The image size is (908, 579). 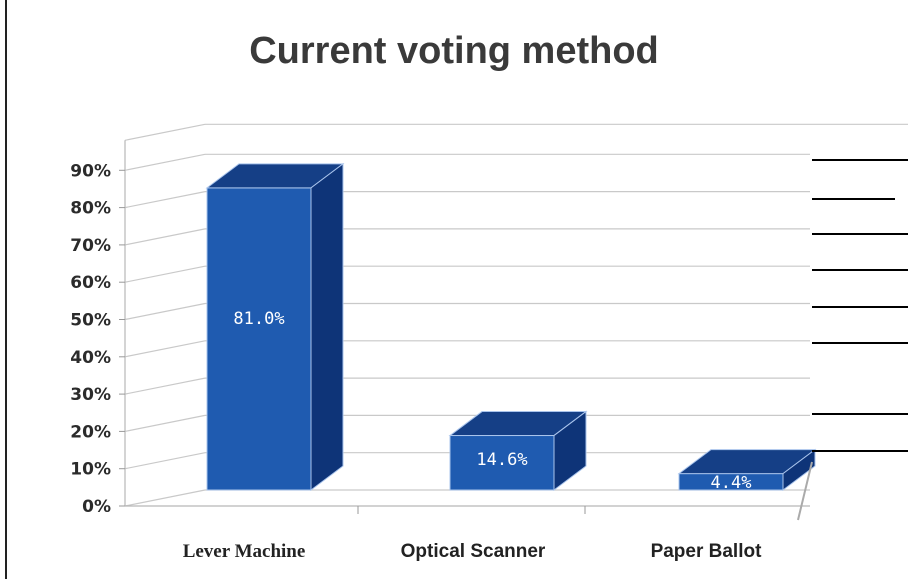 What do you see at coordinates (707, 551) in the screenshot?
I see `x-category-label: Paper Ballot` at bounding box center [707, 551].